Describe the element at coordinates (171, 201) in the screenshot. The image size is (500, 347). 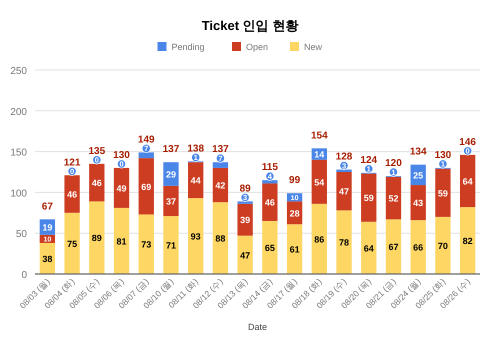
I see `data-label: 37` at that location.